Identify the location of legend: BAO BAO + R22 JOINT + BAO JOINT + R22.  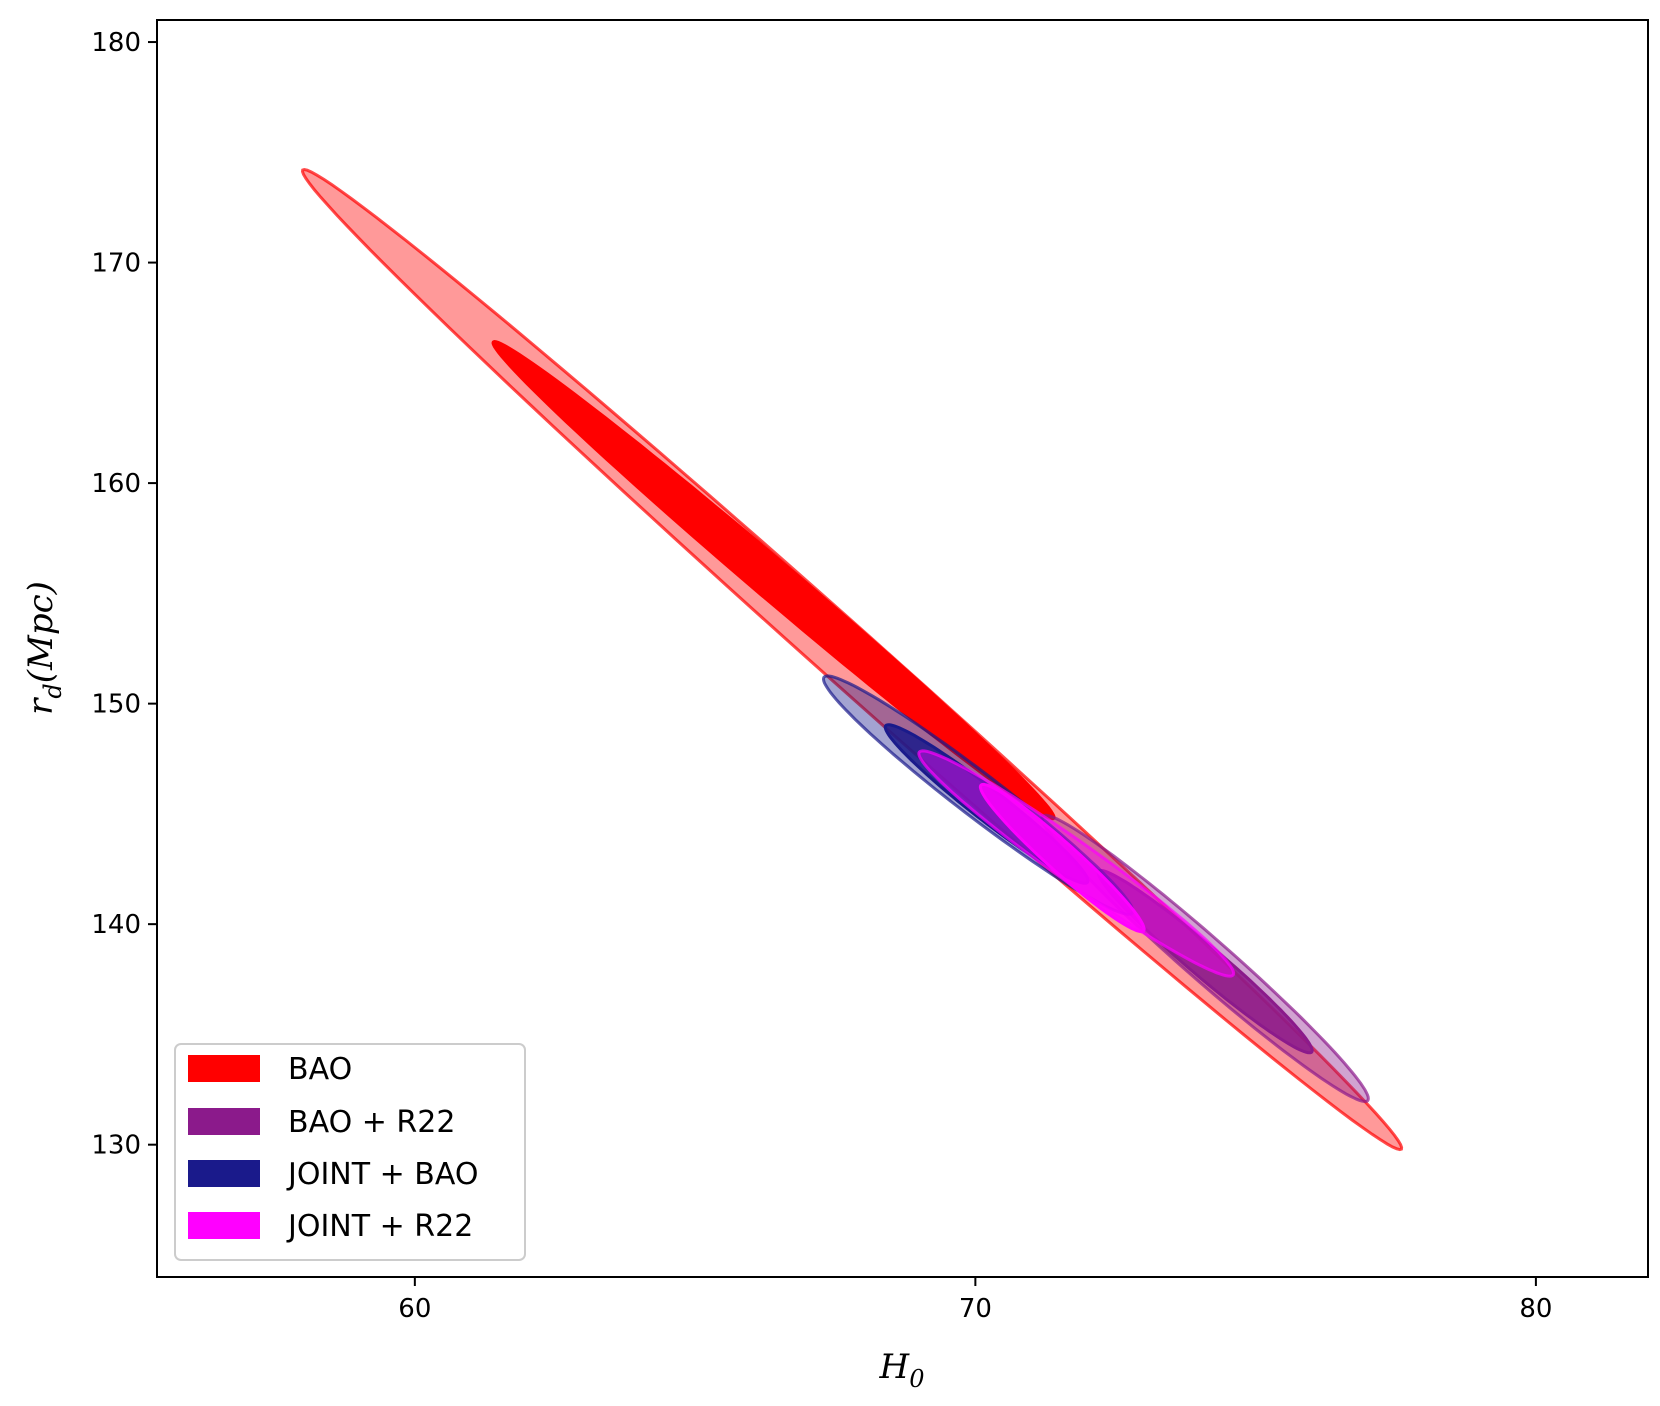
(350, 1152).